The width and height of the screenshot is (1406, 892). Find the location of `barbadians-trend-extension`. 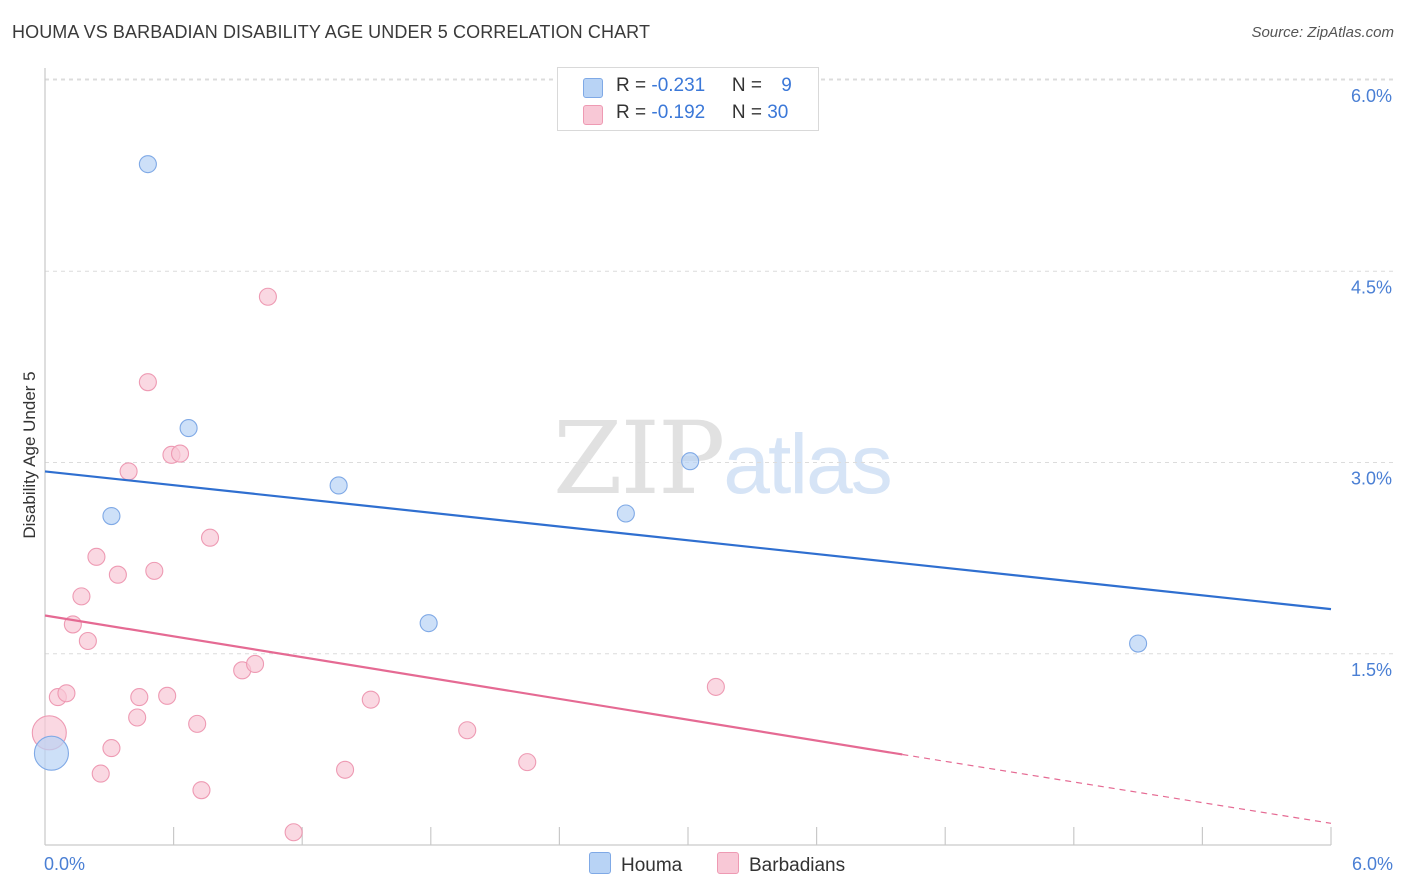

barbadians-trend-extension is located at coordinates (1117, 788).